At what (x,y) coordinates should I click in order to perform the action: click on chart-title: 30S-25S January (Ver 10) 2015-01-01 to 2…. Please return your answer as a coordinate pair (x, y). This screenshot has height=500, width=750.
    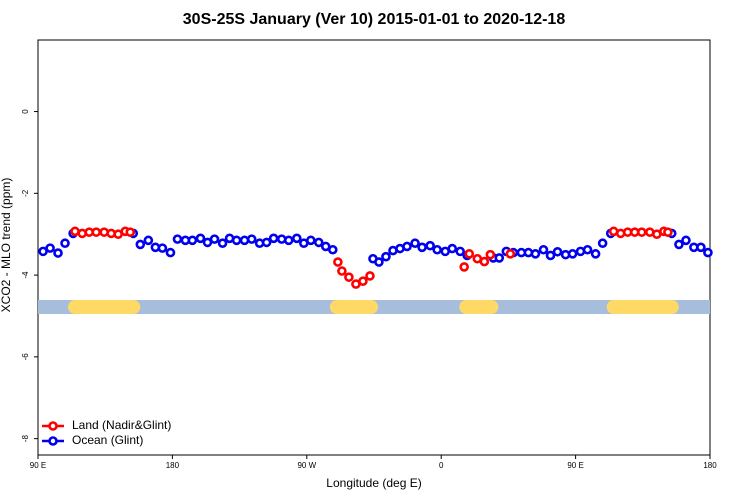
    Looking at the image, I should click on (374, 19).